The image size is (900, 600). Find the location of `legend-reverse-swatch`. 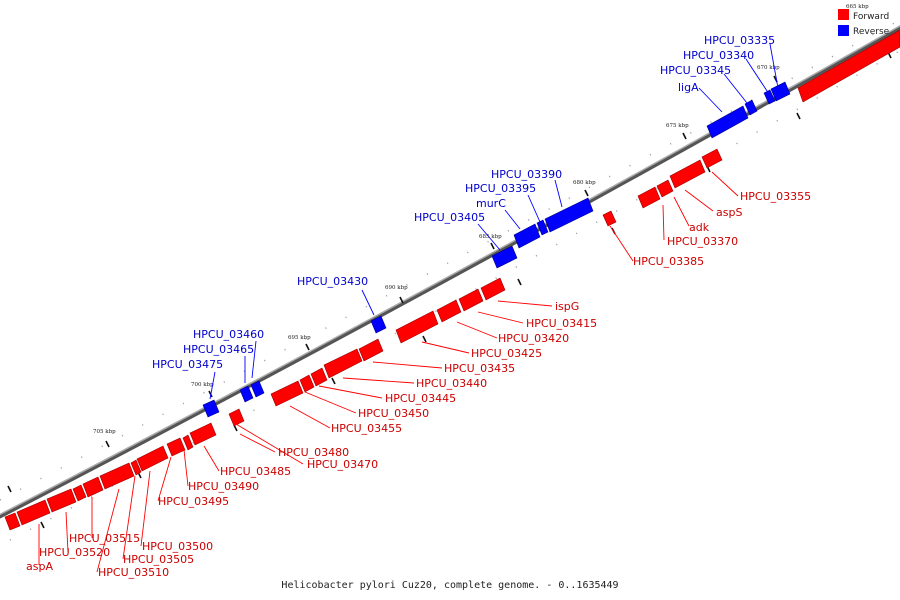

legend-reverse-swatch is located at coordinates (843, 30).